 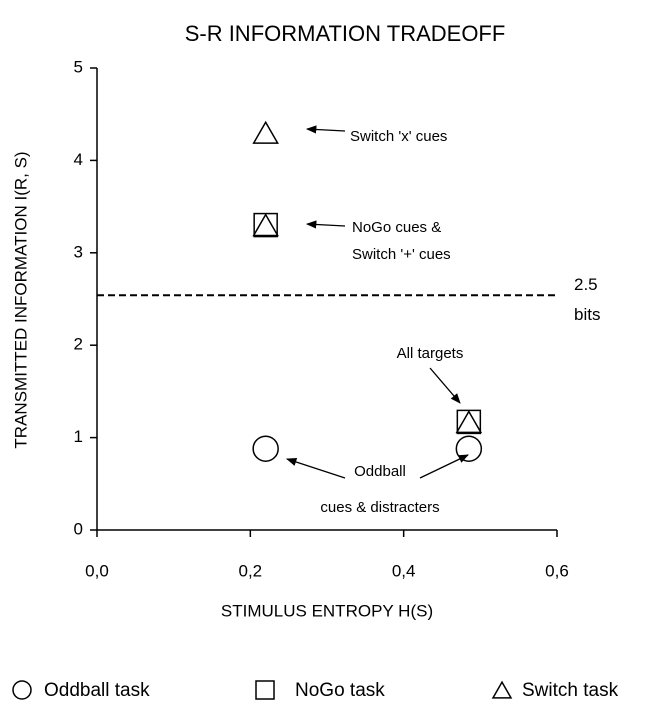 I want to click on x-tick-label: 0,2, so click(x=251, y=570).